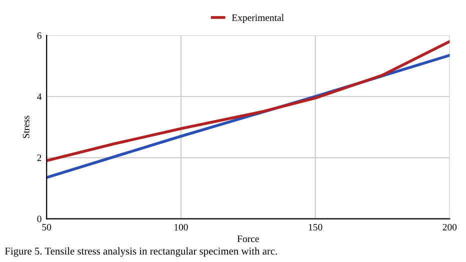 The height and width of the screenshot is (262, 466). What do you see at coordinates (315, 227) in the screenshot?
I see `x-tick-label: 150` at bounding box center [315, 227].